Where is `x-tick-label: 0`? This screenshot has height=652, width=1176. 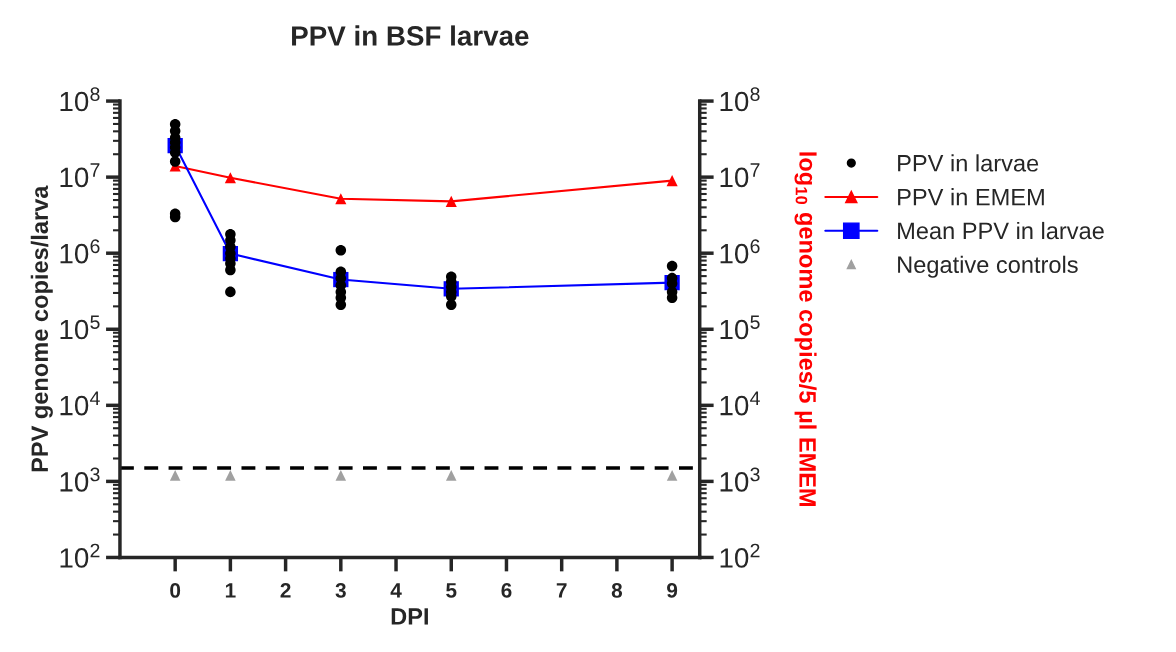 x-tick-label: 0 is located at coordinates (175, 590).